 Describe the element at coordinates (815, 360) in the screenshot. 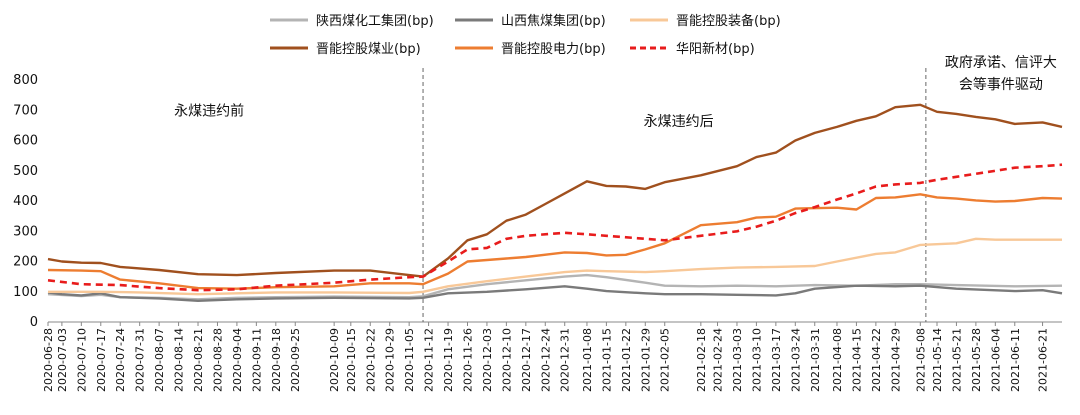

I see `x-tick-label: 2021-03-31` at that location.